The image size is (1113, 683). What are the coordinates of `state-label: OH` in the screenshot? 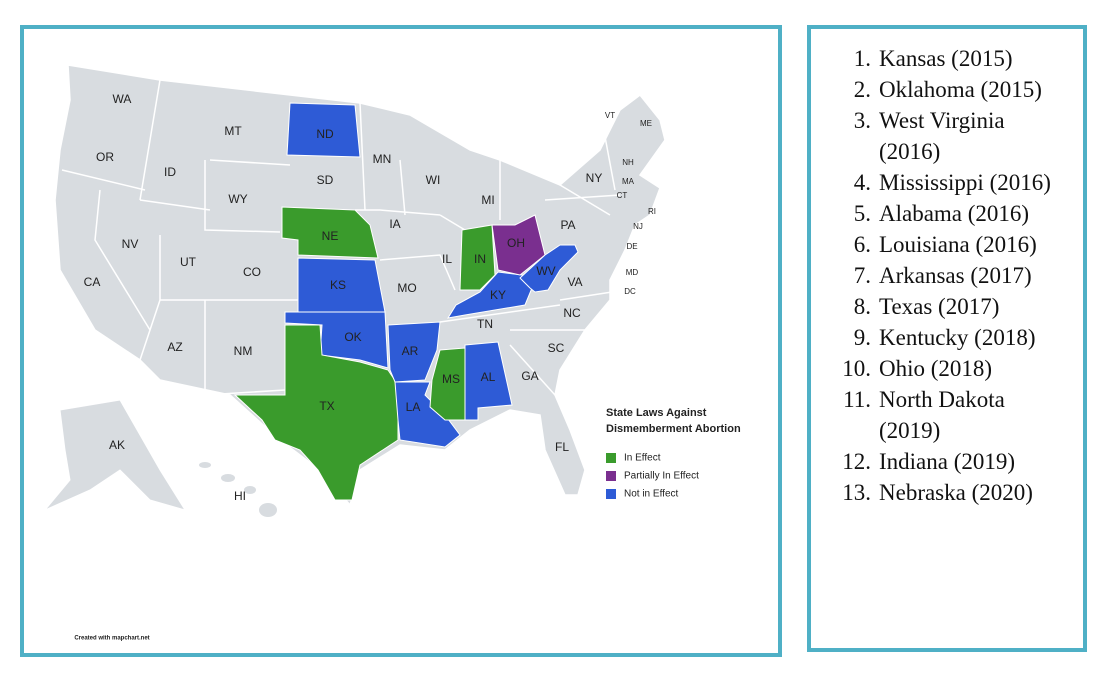 It's located at (516, 243).